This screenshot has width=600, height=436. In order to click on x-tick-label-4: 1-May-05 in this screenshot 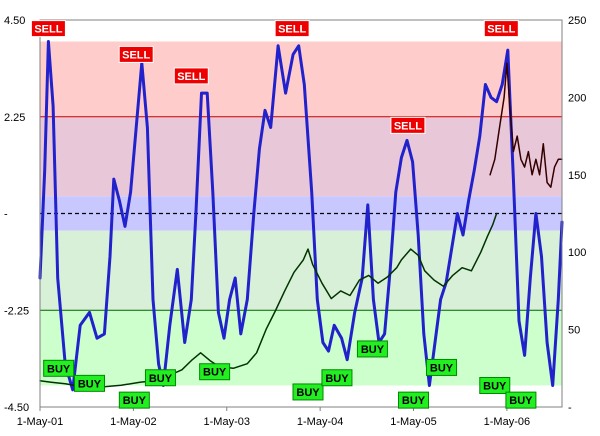, I will do `click(413, 422)`.